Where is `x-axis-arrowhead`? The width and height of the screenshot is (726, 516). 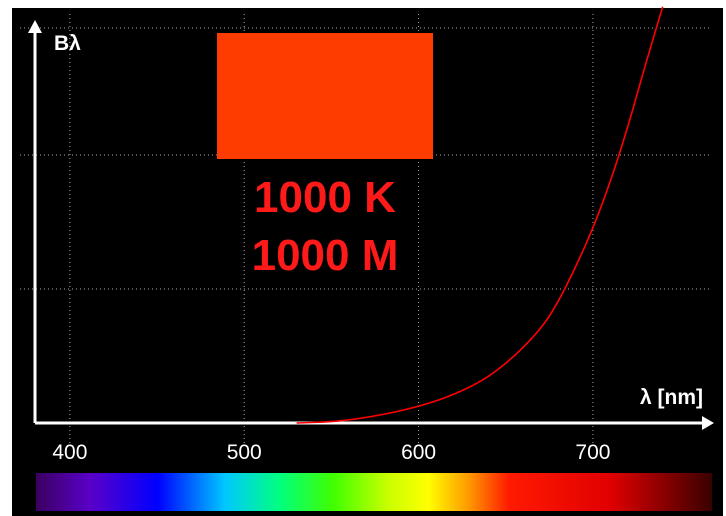
x-axis-arrowhead is located at coordinates (708, 423).